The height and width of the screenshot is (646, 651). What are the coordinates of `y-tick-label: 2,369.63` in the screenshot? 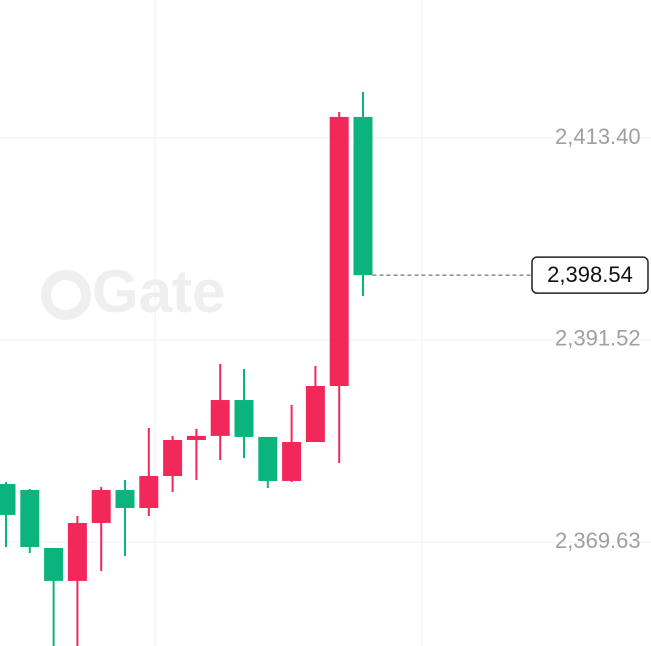 It's located at (598, 540).